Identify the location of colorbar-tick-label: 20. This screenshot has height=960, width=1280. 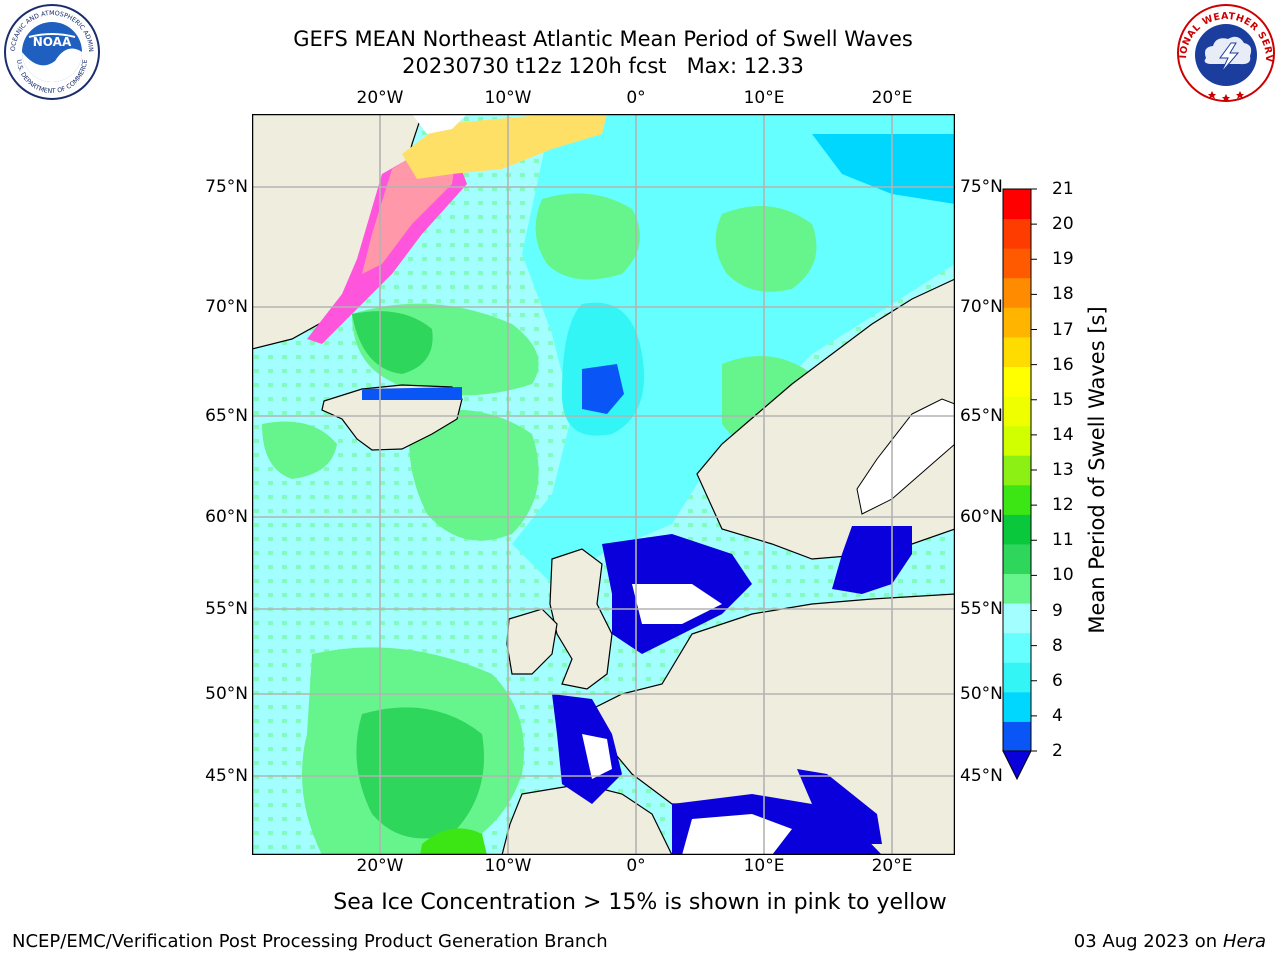
(1063, 224).